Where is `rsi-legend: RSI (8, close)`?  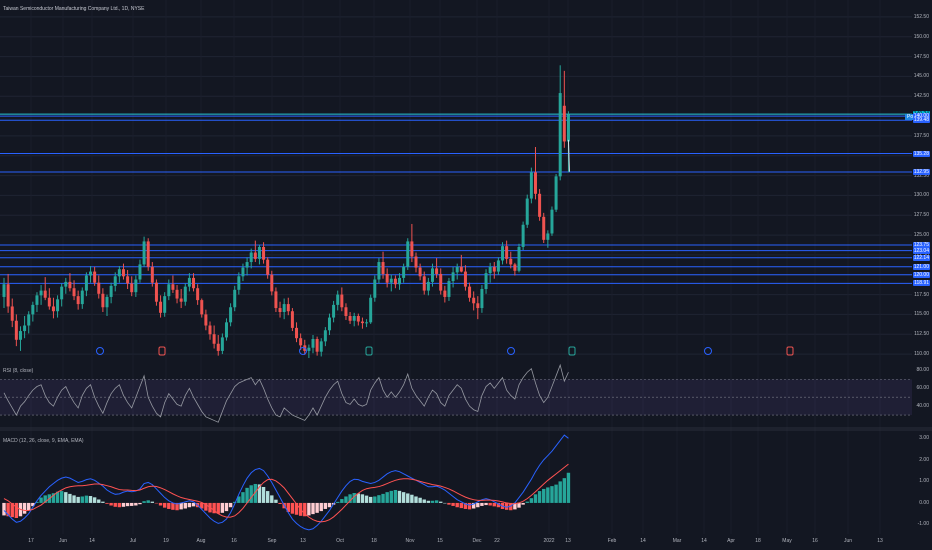 rsi-legend: RSI (8, close) is located at coordinates (18, 371).